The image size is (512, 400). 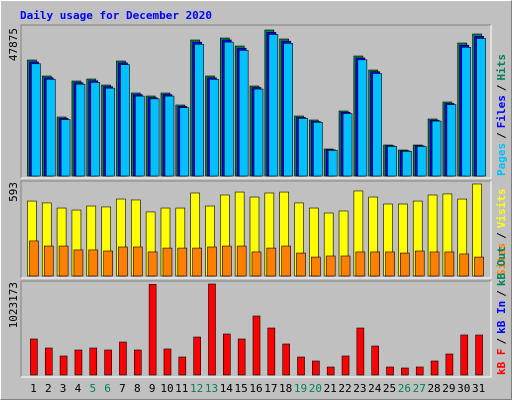 What do you see at coordinates (419, 388) in the screenshot?
I see `x-tick-label: 27` at bounding box center [419, 388].